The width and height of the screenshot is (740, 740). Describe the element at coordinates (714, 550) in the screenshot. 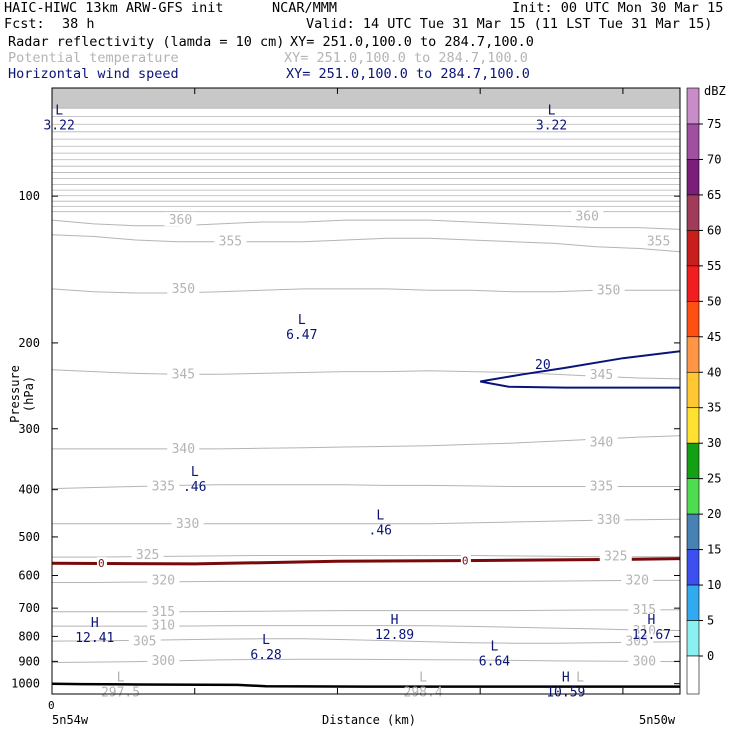

I see `colorbar-label: 15` at that location.